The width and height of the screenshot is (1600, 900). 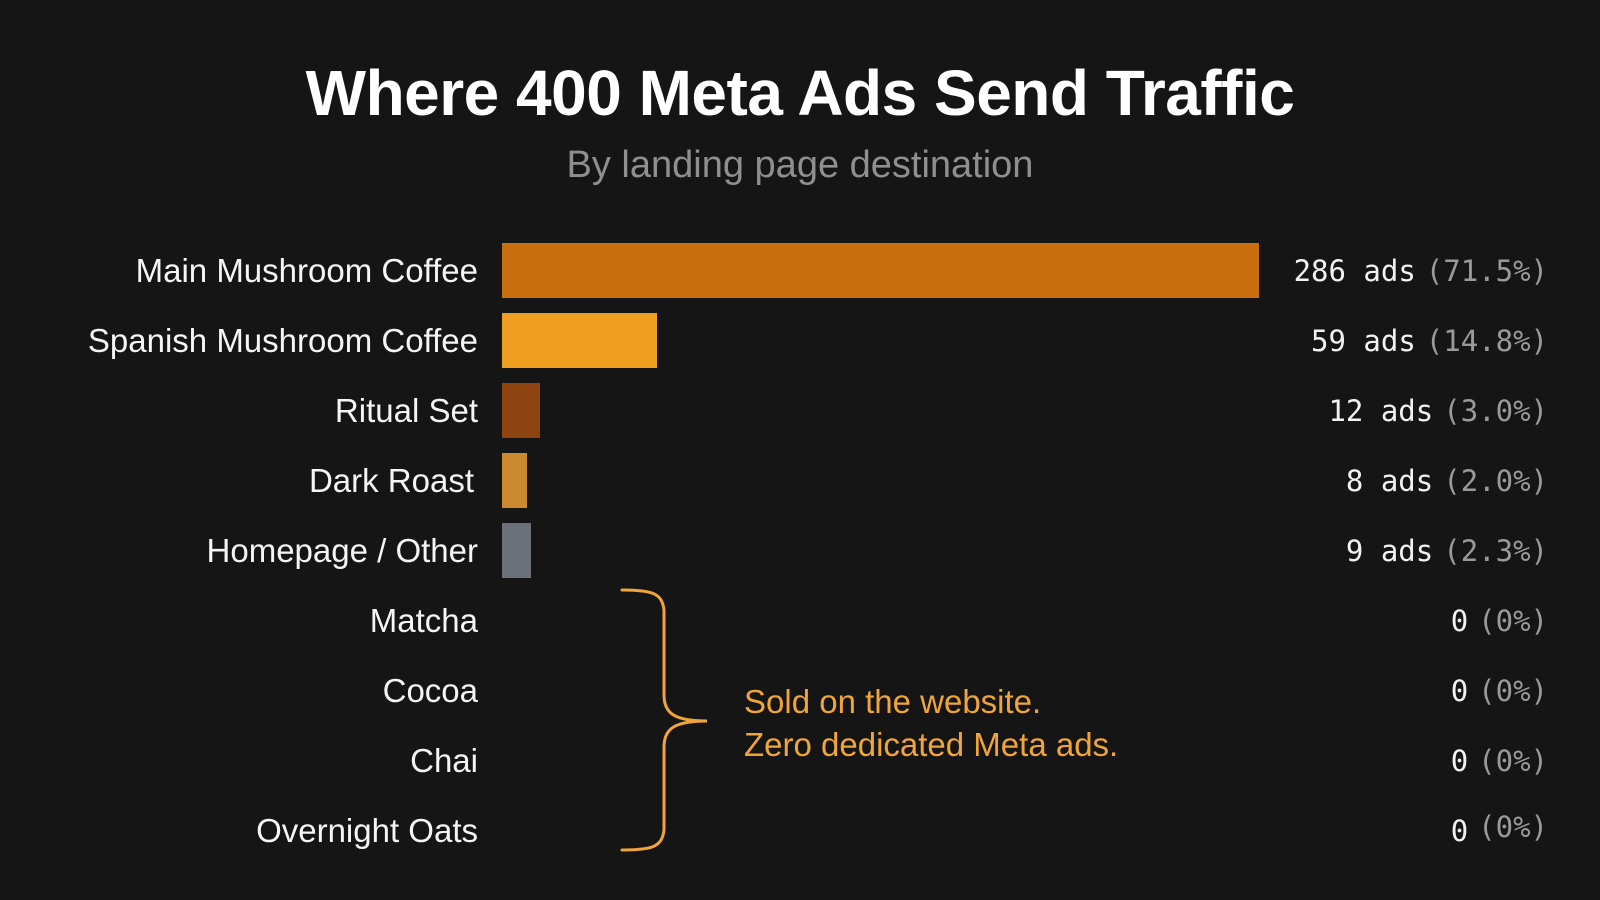 I want to click on chart-row: Chai 0 (0%), so click(x=800, y=761).